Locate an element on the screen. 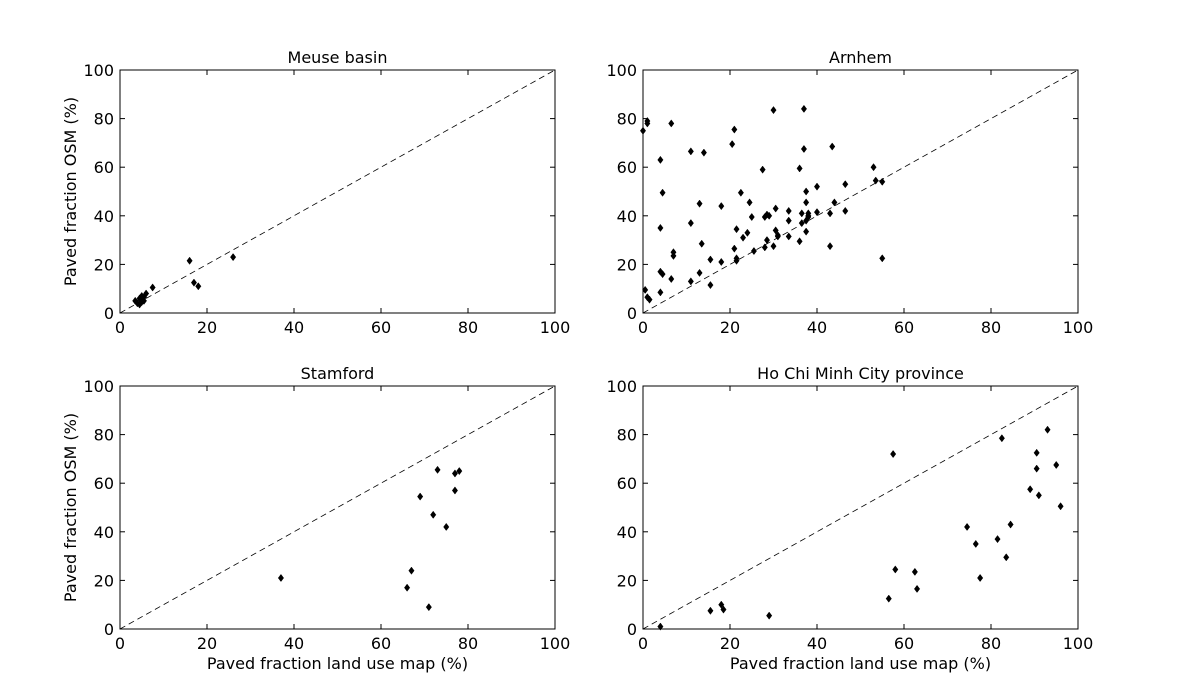 The width and height of the screenshot is (1200, 700). y-tick-label: 60 is located at coordinates (104, 167).